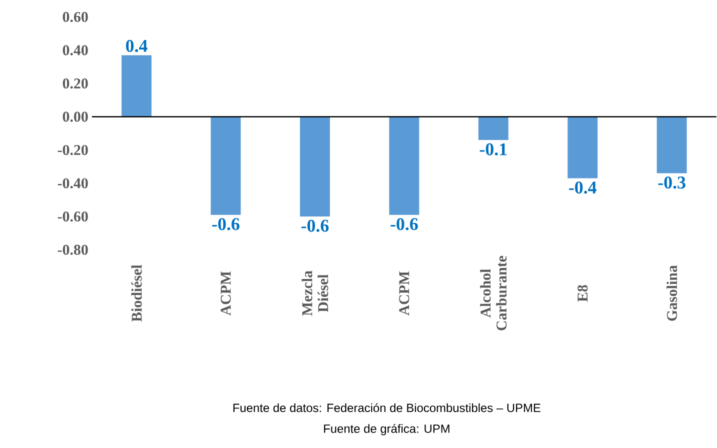 The width and height of the screenshot is (717, 448). I want to click on data-label: -0.1, so click(493, 149).